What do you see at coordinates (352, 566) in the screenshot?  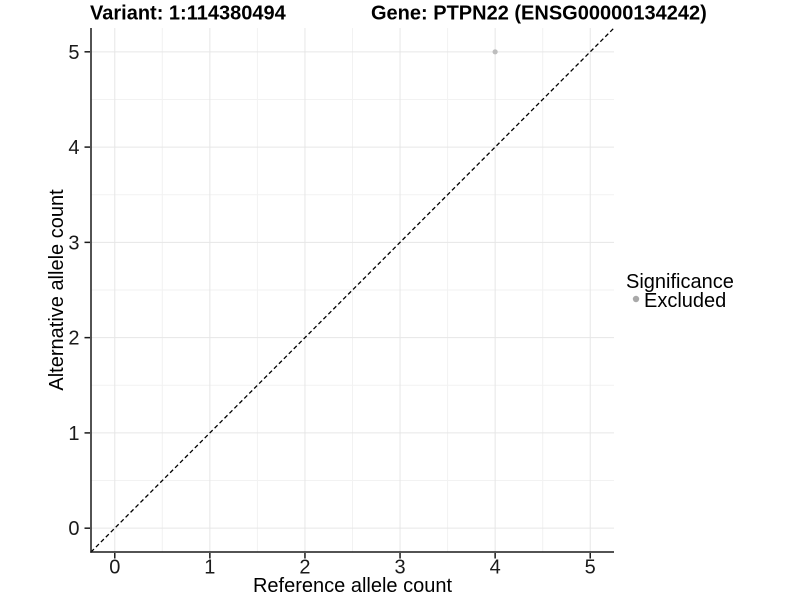 I see `x-axis-ticks: 0 1 2 3 4 5` at bounding box center [352, 566].